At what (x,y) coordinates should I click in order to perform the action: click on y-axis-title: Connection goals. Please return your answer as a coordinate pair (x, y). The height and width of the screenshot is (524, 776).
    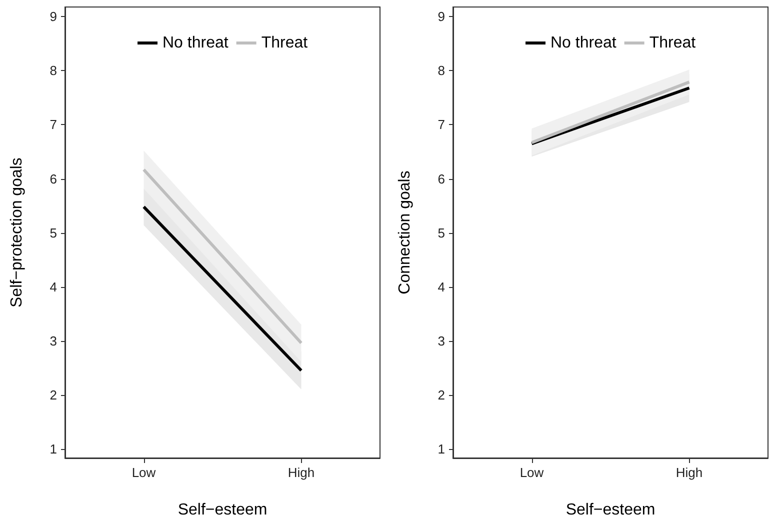
    Looking at the image, I should click on (405, 232).